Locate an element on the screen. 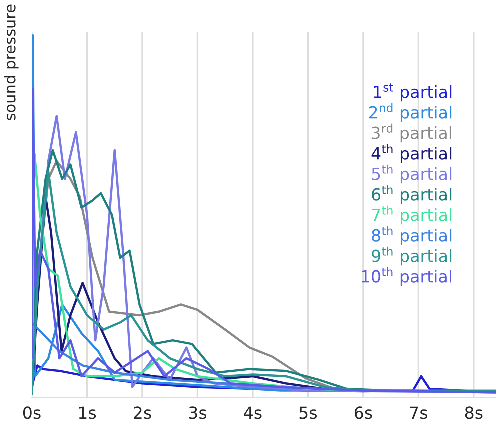  text: 5$^{th}$ partial is located at coordinates (412, 174).